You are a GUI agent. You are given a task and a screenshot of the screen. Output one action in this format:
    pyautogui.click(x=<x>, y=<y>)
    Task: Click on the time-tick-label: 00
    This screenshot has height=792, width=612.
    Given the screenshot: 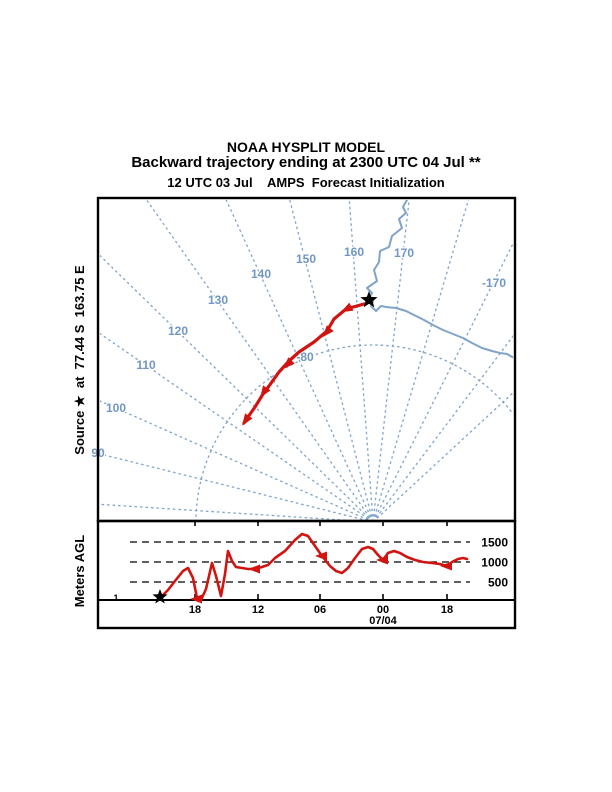 What is the action you would take?
    pyautogui.click(x=383, y=610)
    